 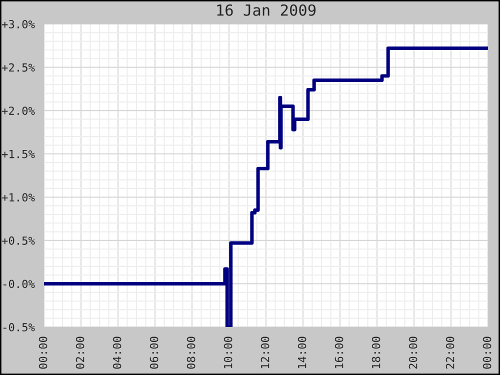 I want to click on chart-title: 16 Jan 2009, so click(x=266, y=10).